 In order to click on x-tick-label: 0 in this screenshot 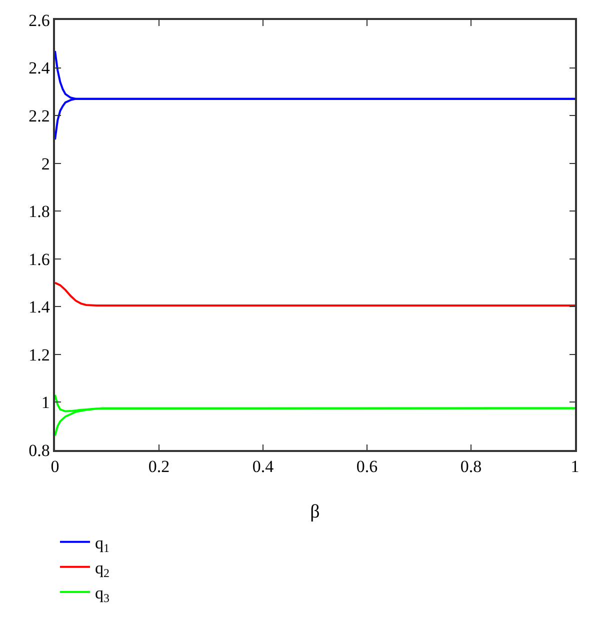, I will do `click(55, 466)`.